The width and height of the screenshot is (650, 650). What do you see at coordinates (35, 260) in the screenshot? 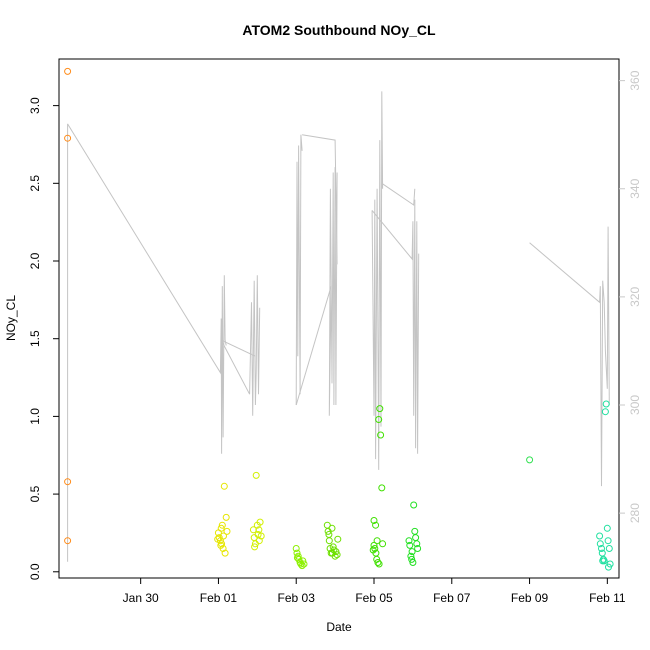
I see `y-tick-label-4: 2.0` at bounding box center [35, 260].